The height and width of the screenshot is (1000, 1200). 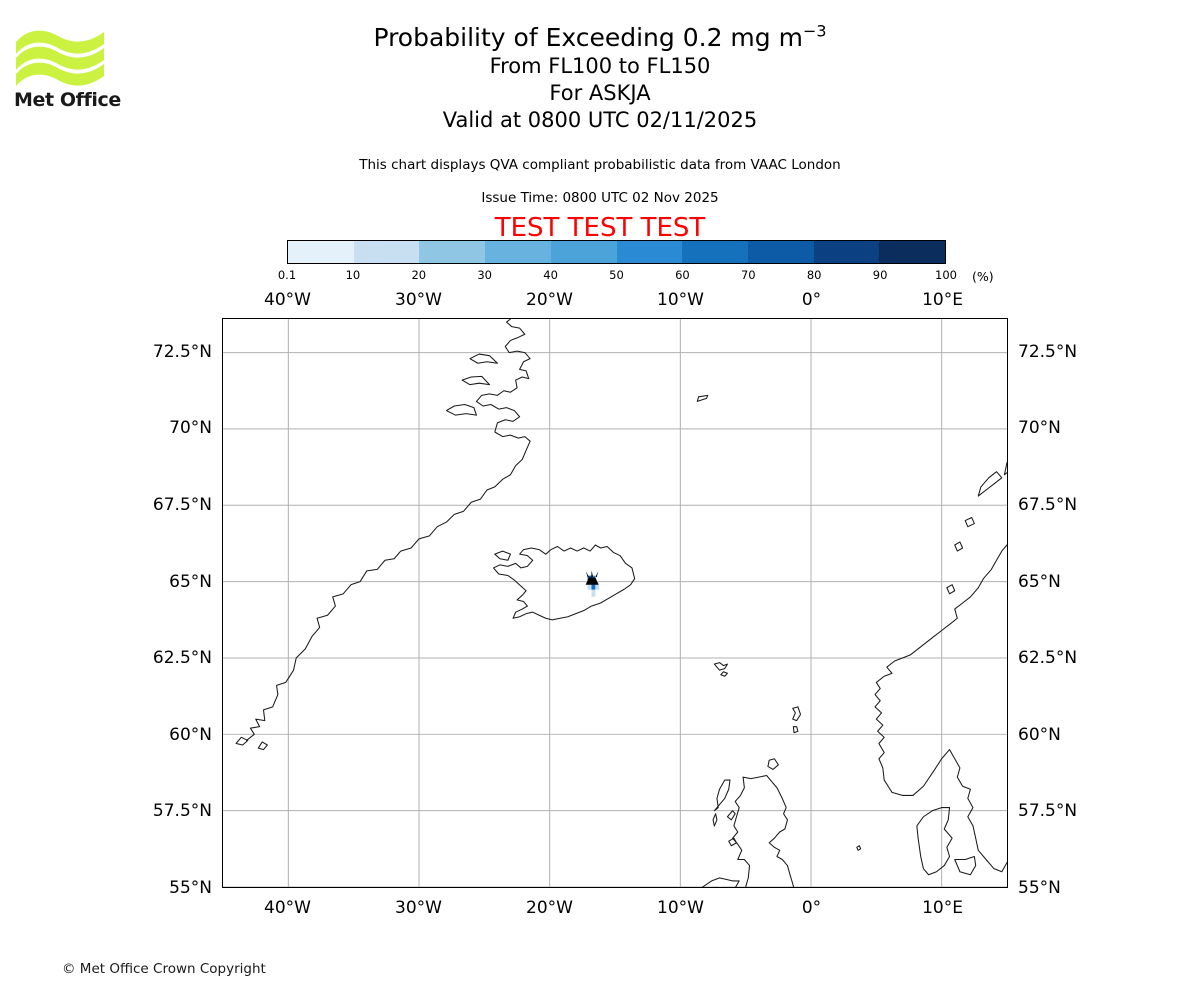 What do you see at coordinates (680, 908) in the screenshot?
I see `lon-label-bottom--10: 10°W` at bounding box center [680, 908].